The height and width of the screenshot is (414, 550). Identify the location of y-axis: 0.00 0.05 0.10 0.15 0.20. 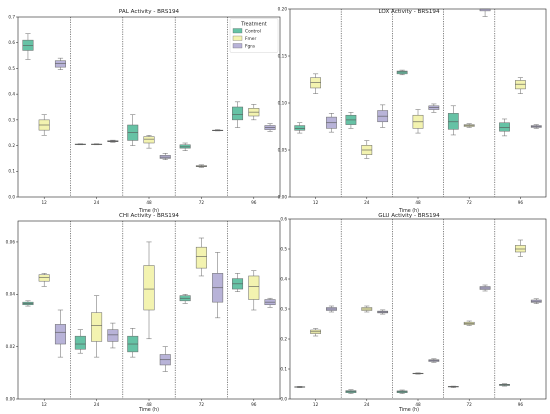
(284, 102).